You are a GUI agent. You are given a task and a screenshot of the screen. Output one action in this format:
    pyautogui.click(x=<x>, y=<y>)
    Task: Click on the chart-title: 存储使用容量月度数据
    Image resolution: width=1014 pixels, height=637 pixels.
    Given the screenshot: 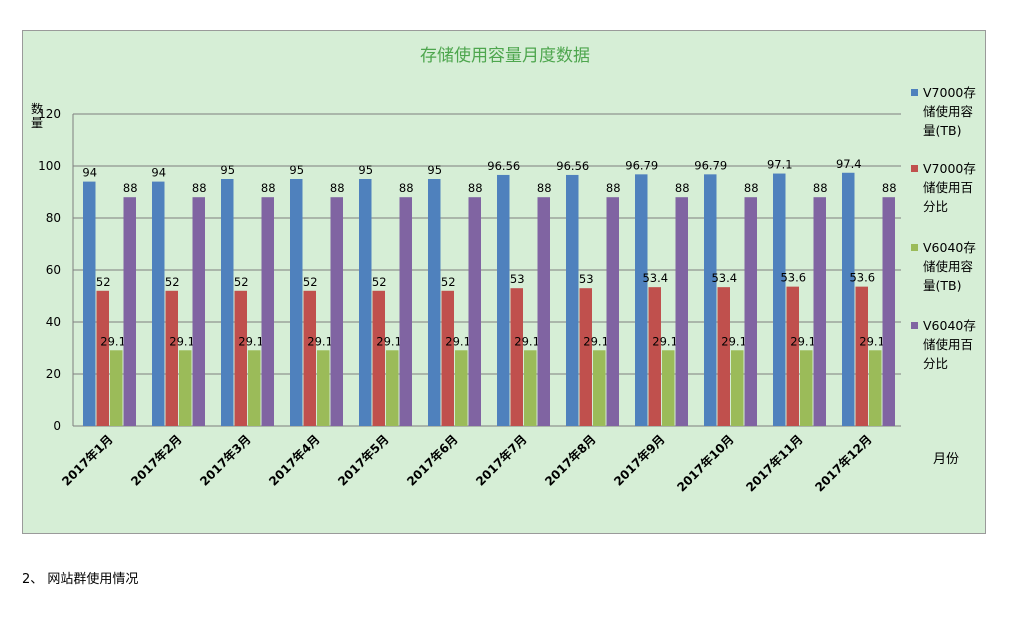 What is the action you would take?
    pyautogui.click(x=505, y=55)
    